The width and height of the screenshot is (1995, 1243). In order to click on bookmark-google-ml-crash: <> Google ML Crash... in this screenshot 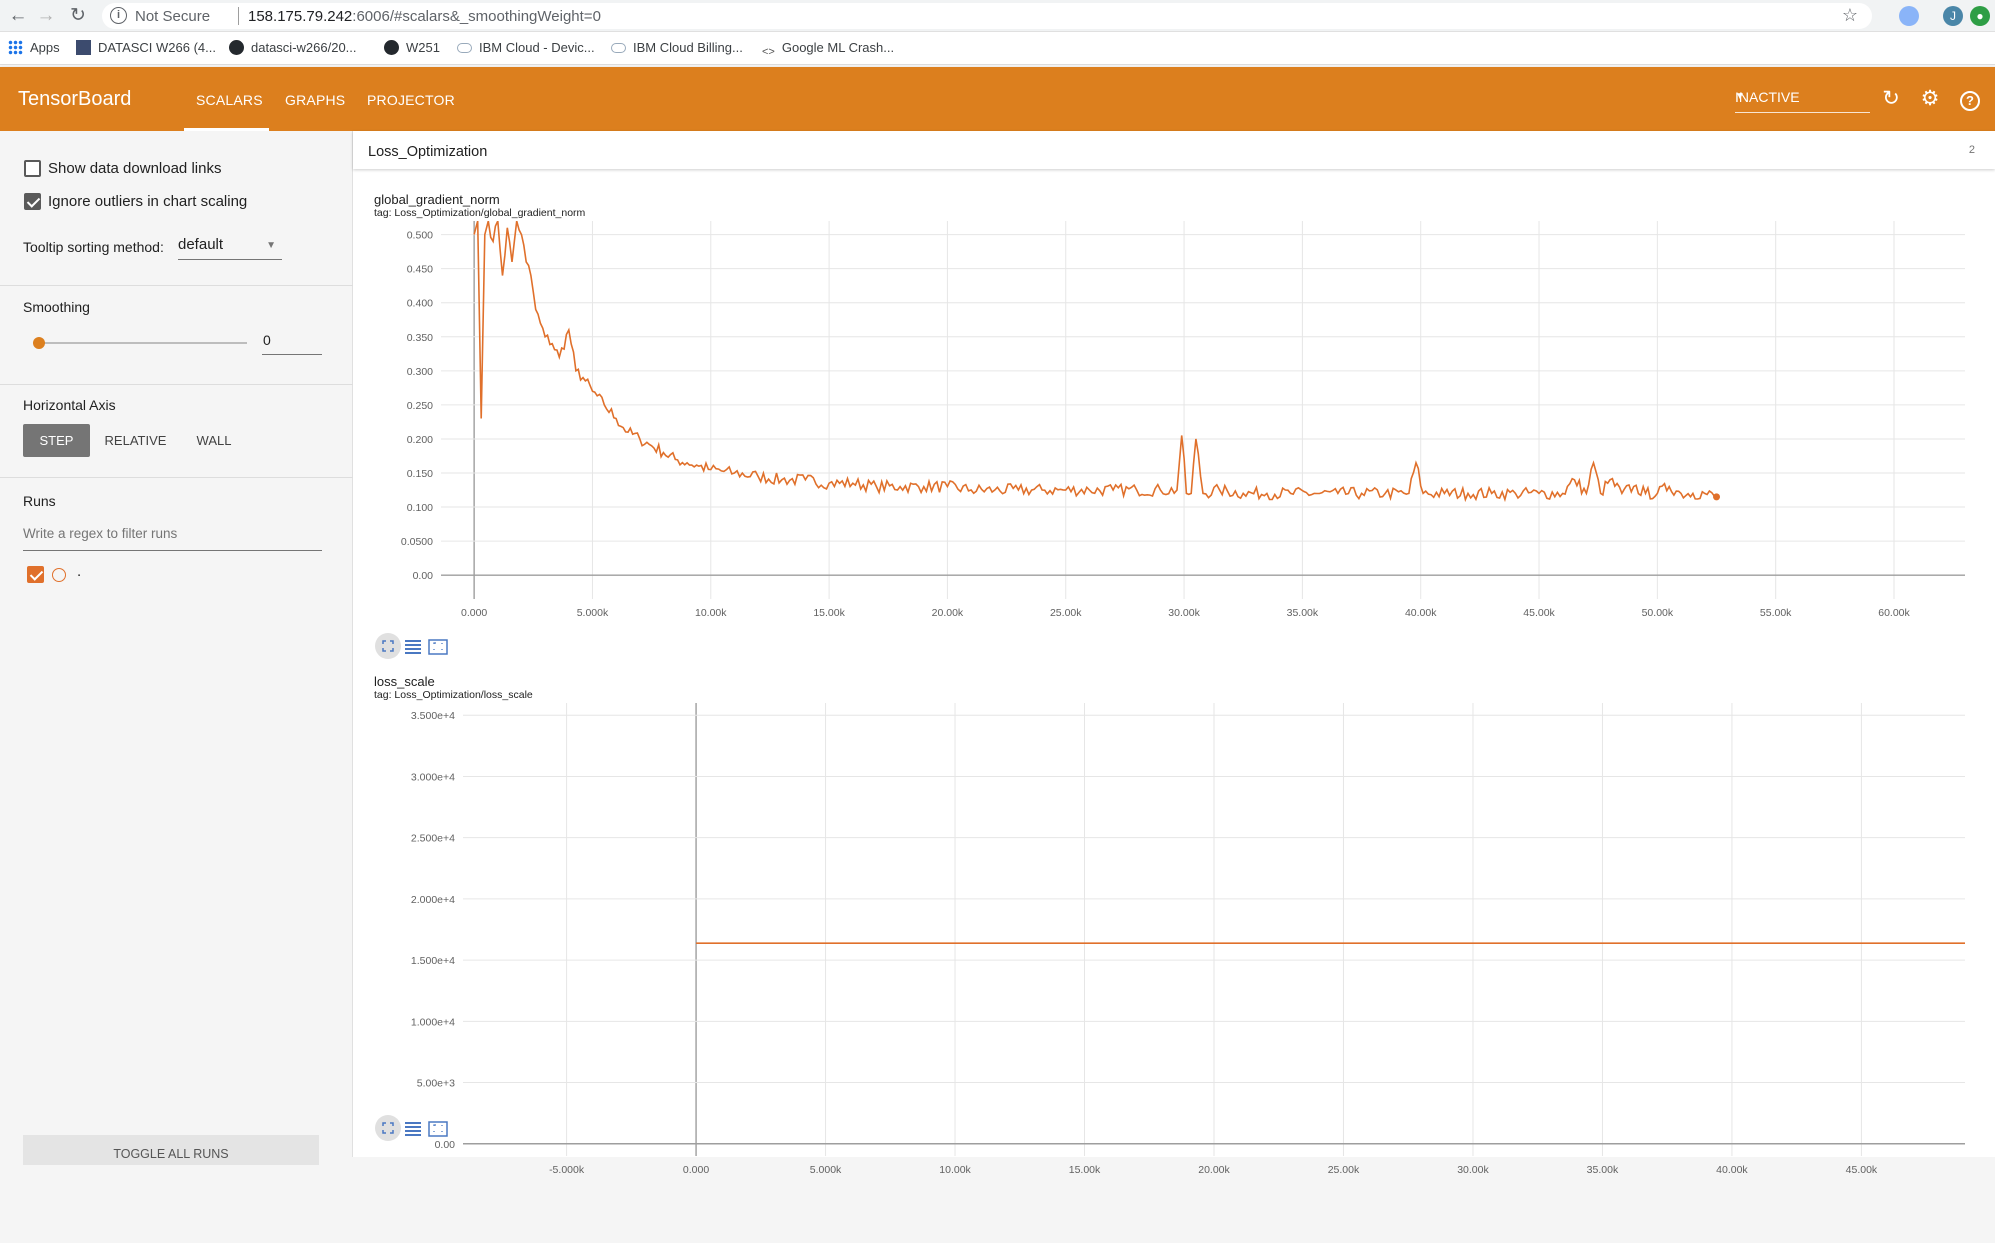, I will do `click(828, 50)`.